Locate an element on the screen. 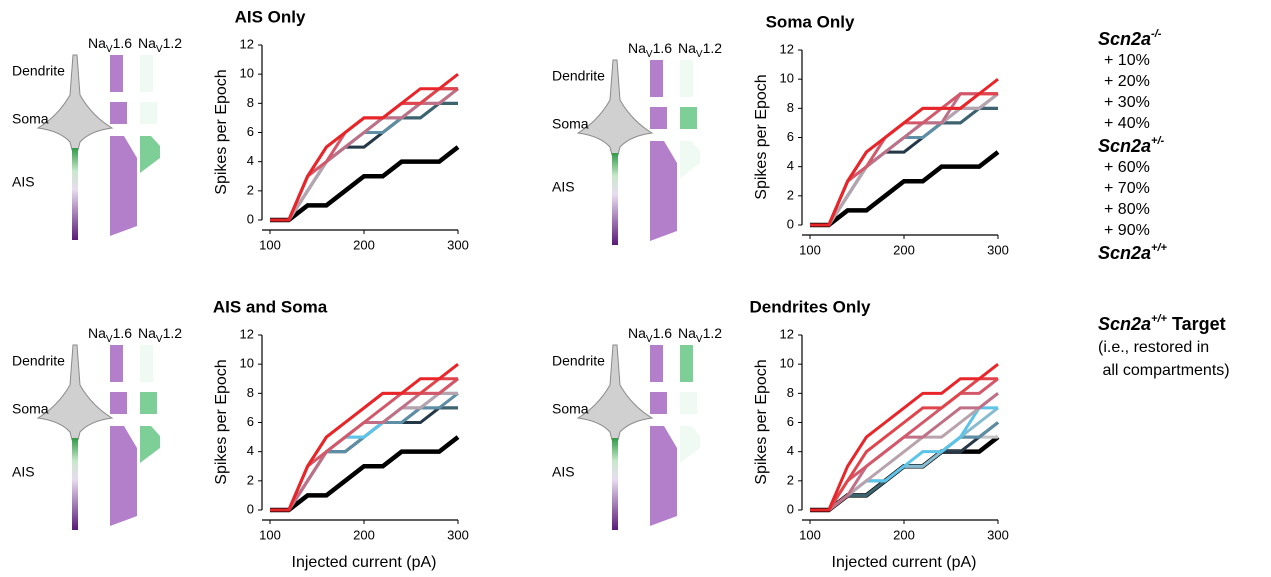 The image size is (1271, 577). legend-entry: + 70% is located at coordinates (1127, 188).